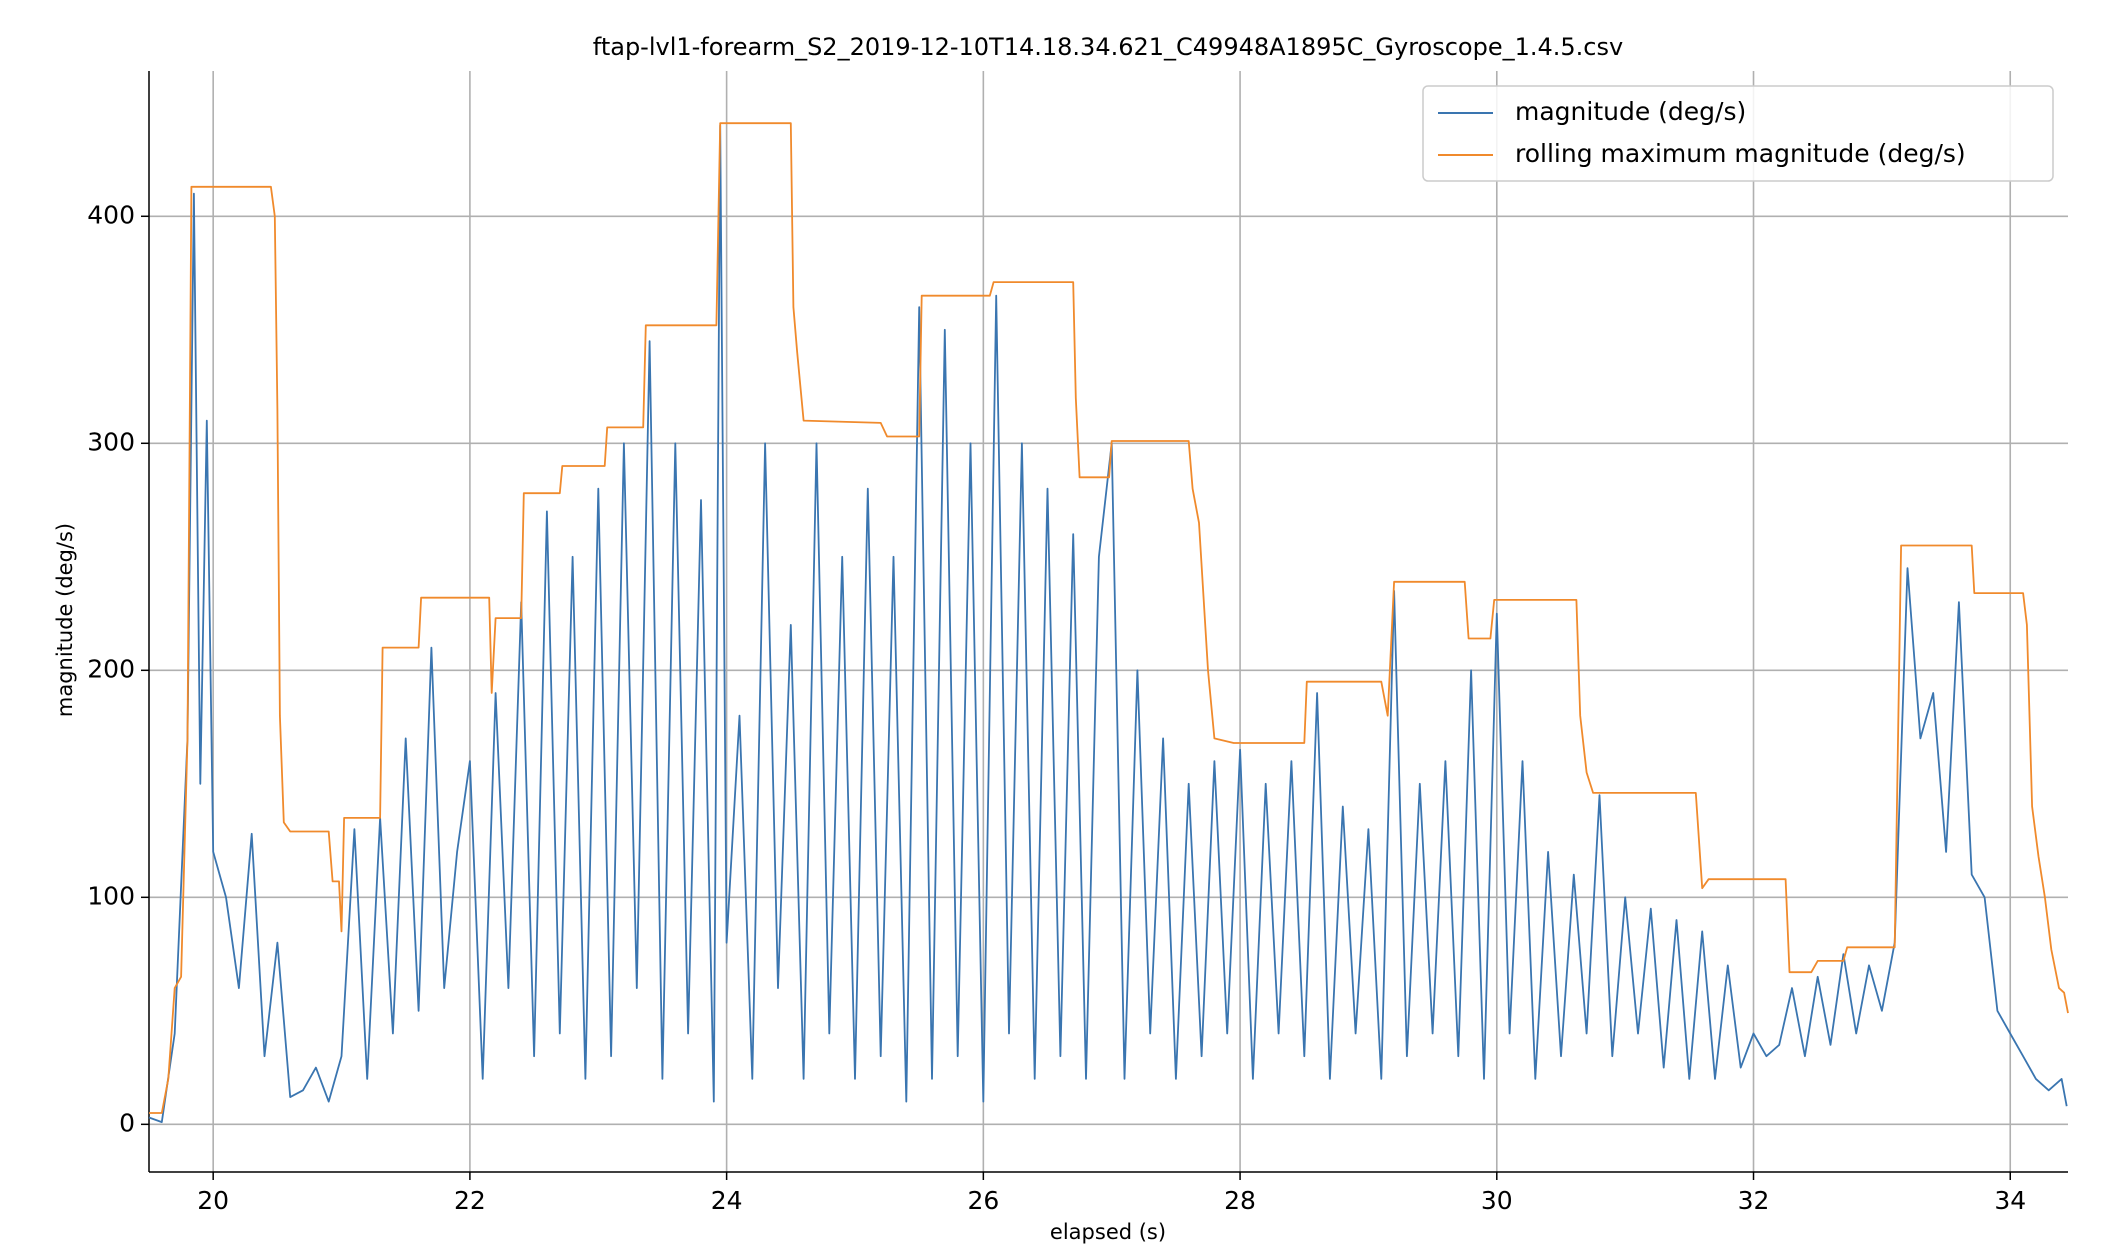  I want to click on x-tick-label: 34, so click(2010, 1200).